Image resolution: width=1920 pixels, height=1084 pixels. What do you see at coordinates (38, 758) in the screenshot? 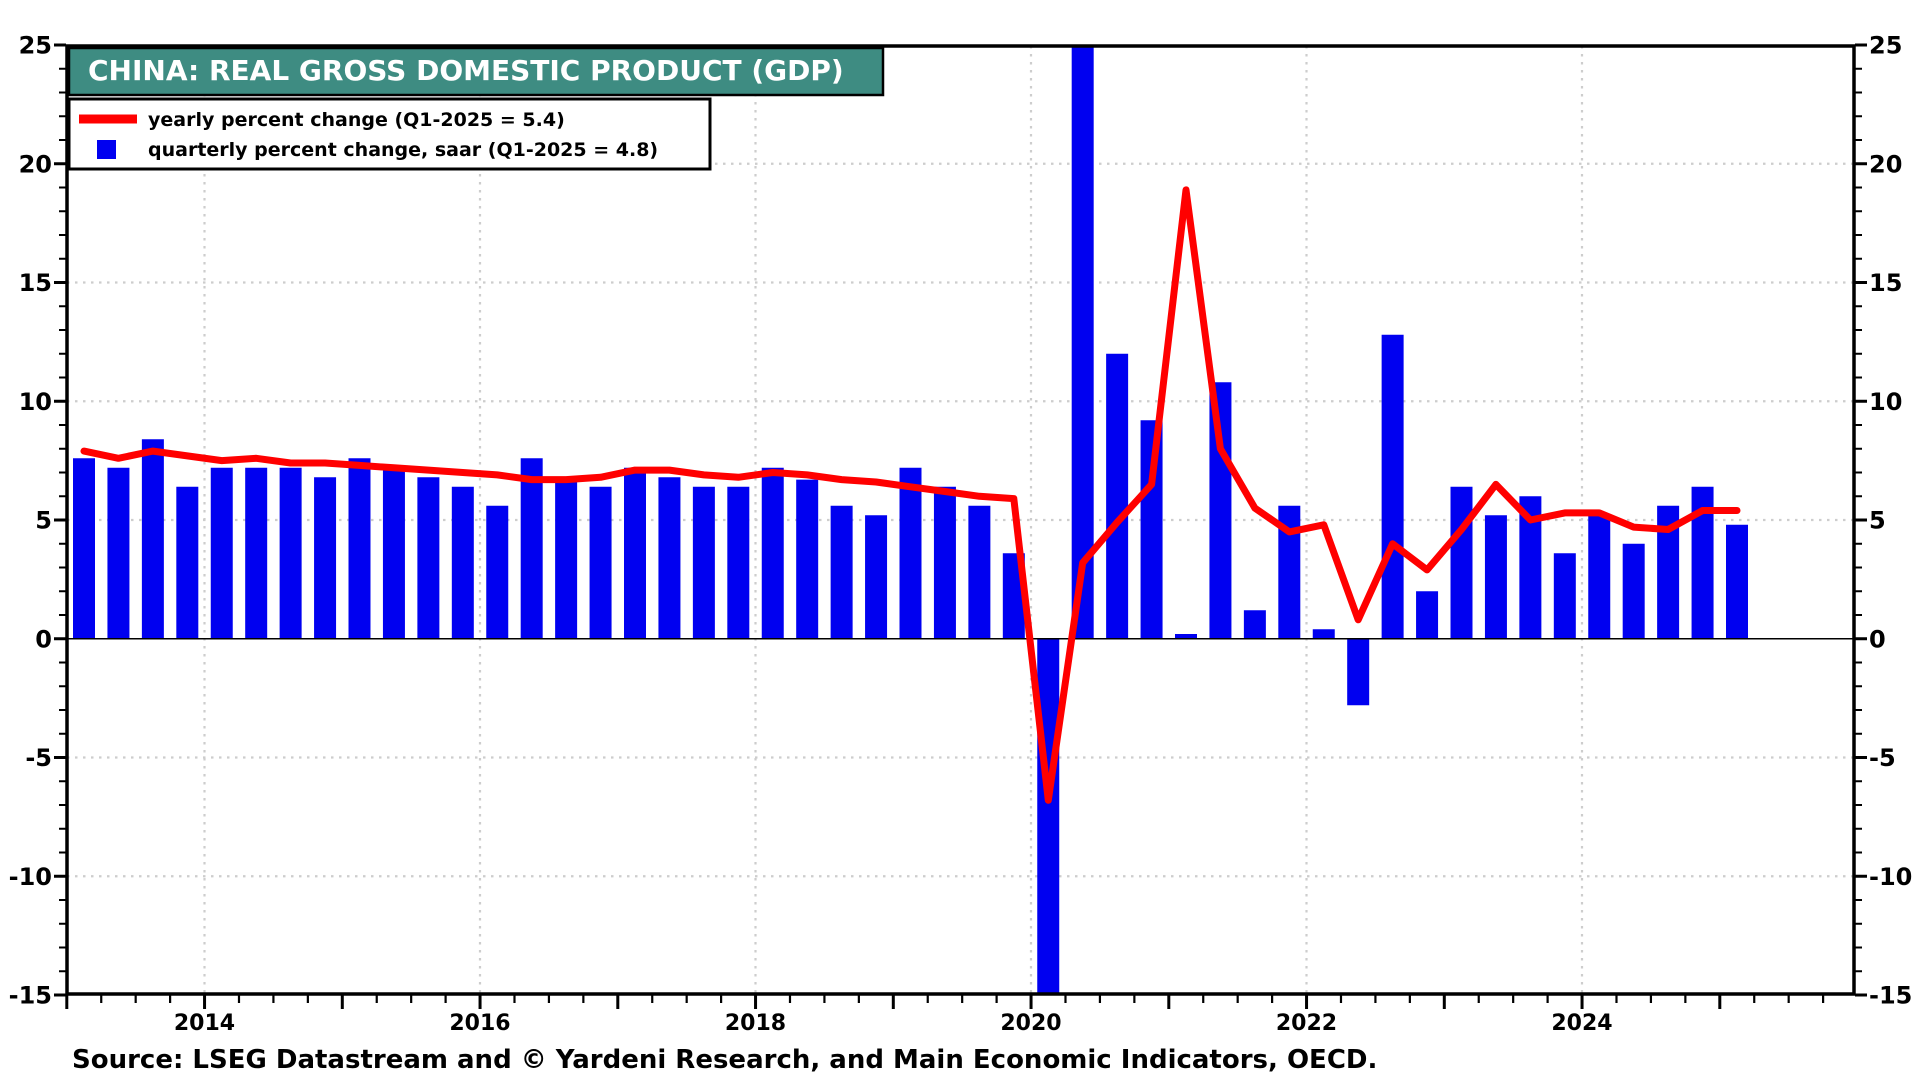
I see `y-axis-label-left: -5` at bounding box center [38, 758].